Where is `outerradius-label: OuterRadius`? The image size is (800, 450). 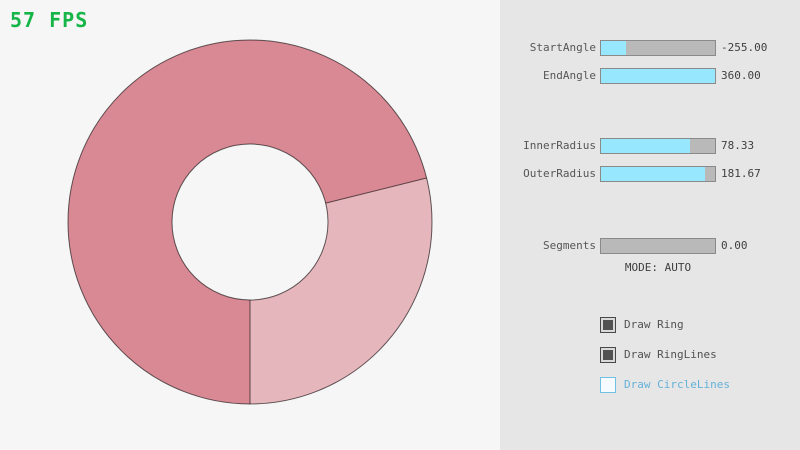 outerradius-label: OuterRadius is located at coordinates (559, 173).